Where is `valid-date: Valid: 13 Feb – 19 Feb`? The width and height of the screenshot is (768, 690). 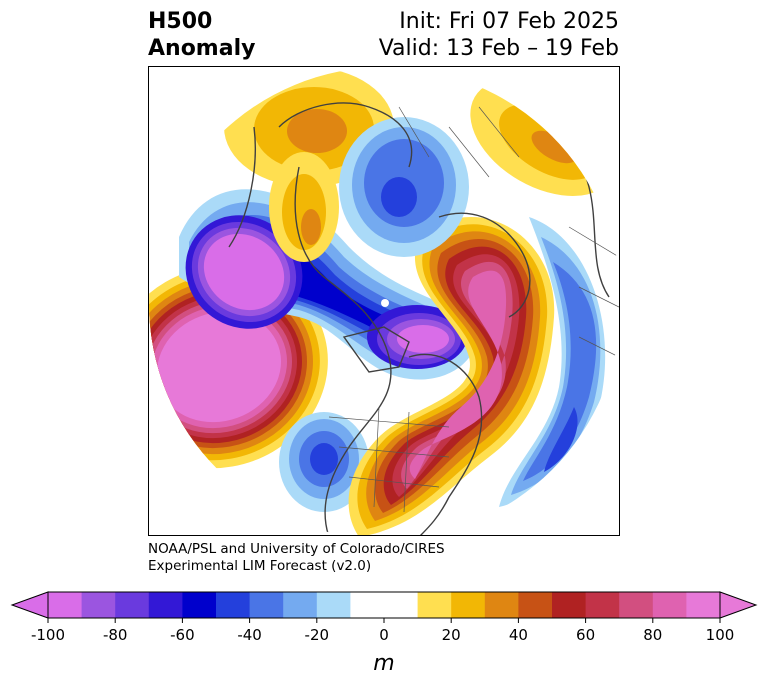
valid-date: Valid: 13 Feb – 19 Feb is located at coordinates (498, 48).